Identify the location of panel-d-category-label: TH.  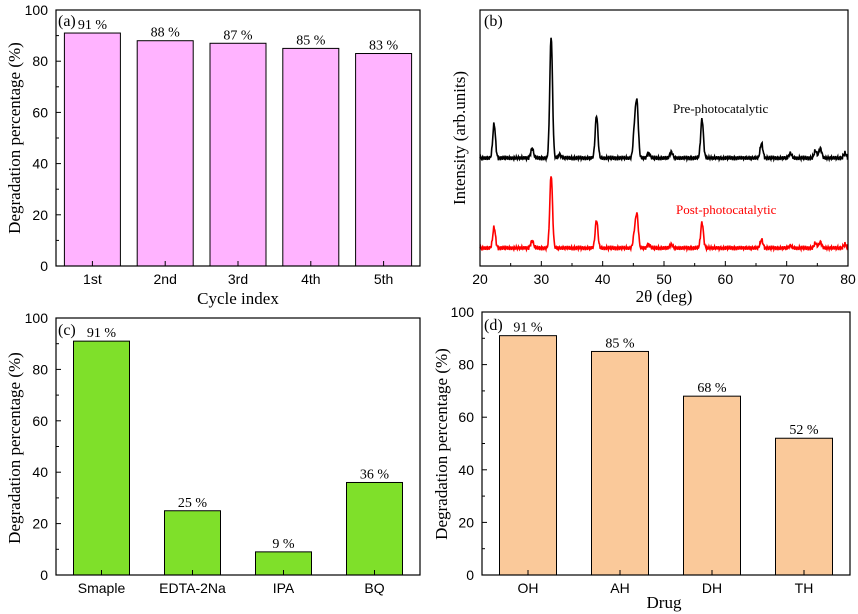
(804, 588).